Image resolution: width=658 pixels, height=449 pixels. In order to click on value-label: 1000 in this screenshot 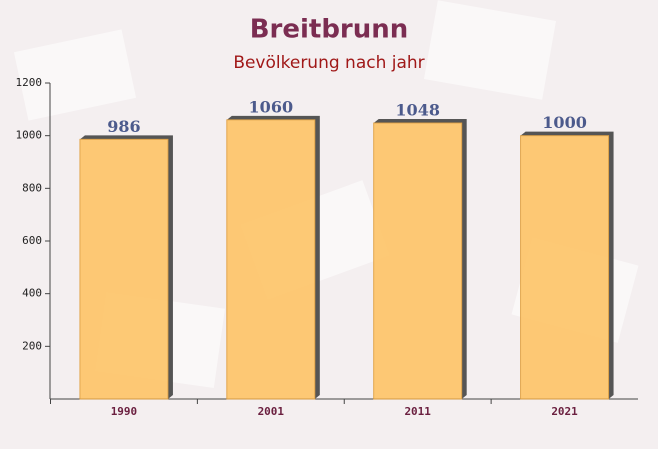, I will do `click(564, 122)`.